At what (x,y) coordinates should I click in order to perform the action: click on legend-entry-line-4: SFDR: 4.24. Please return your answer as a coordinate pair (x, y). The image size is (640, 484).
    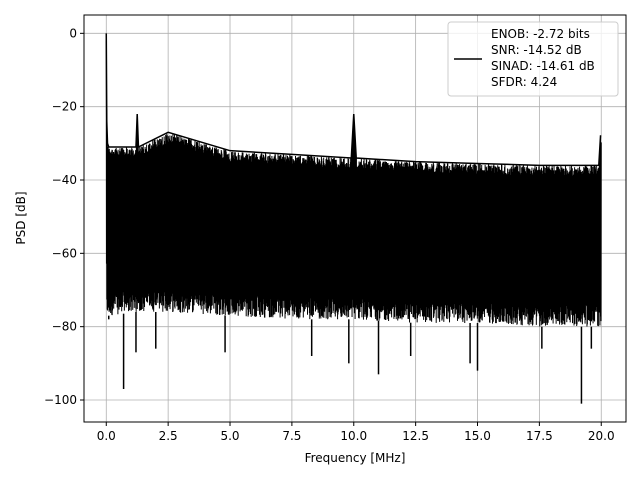
    Looking at the image, I should click on (524, 82).